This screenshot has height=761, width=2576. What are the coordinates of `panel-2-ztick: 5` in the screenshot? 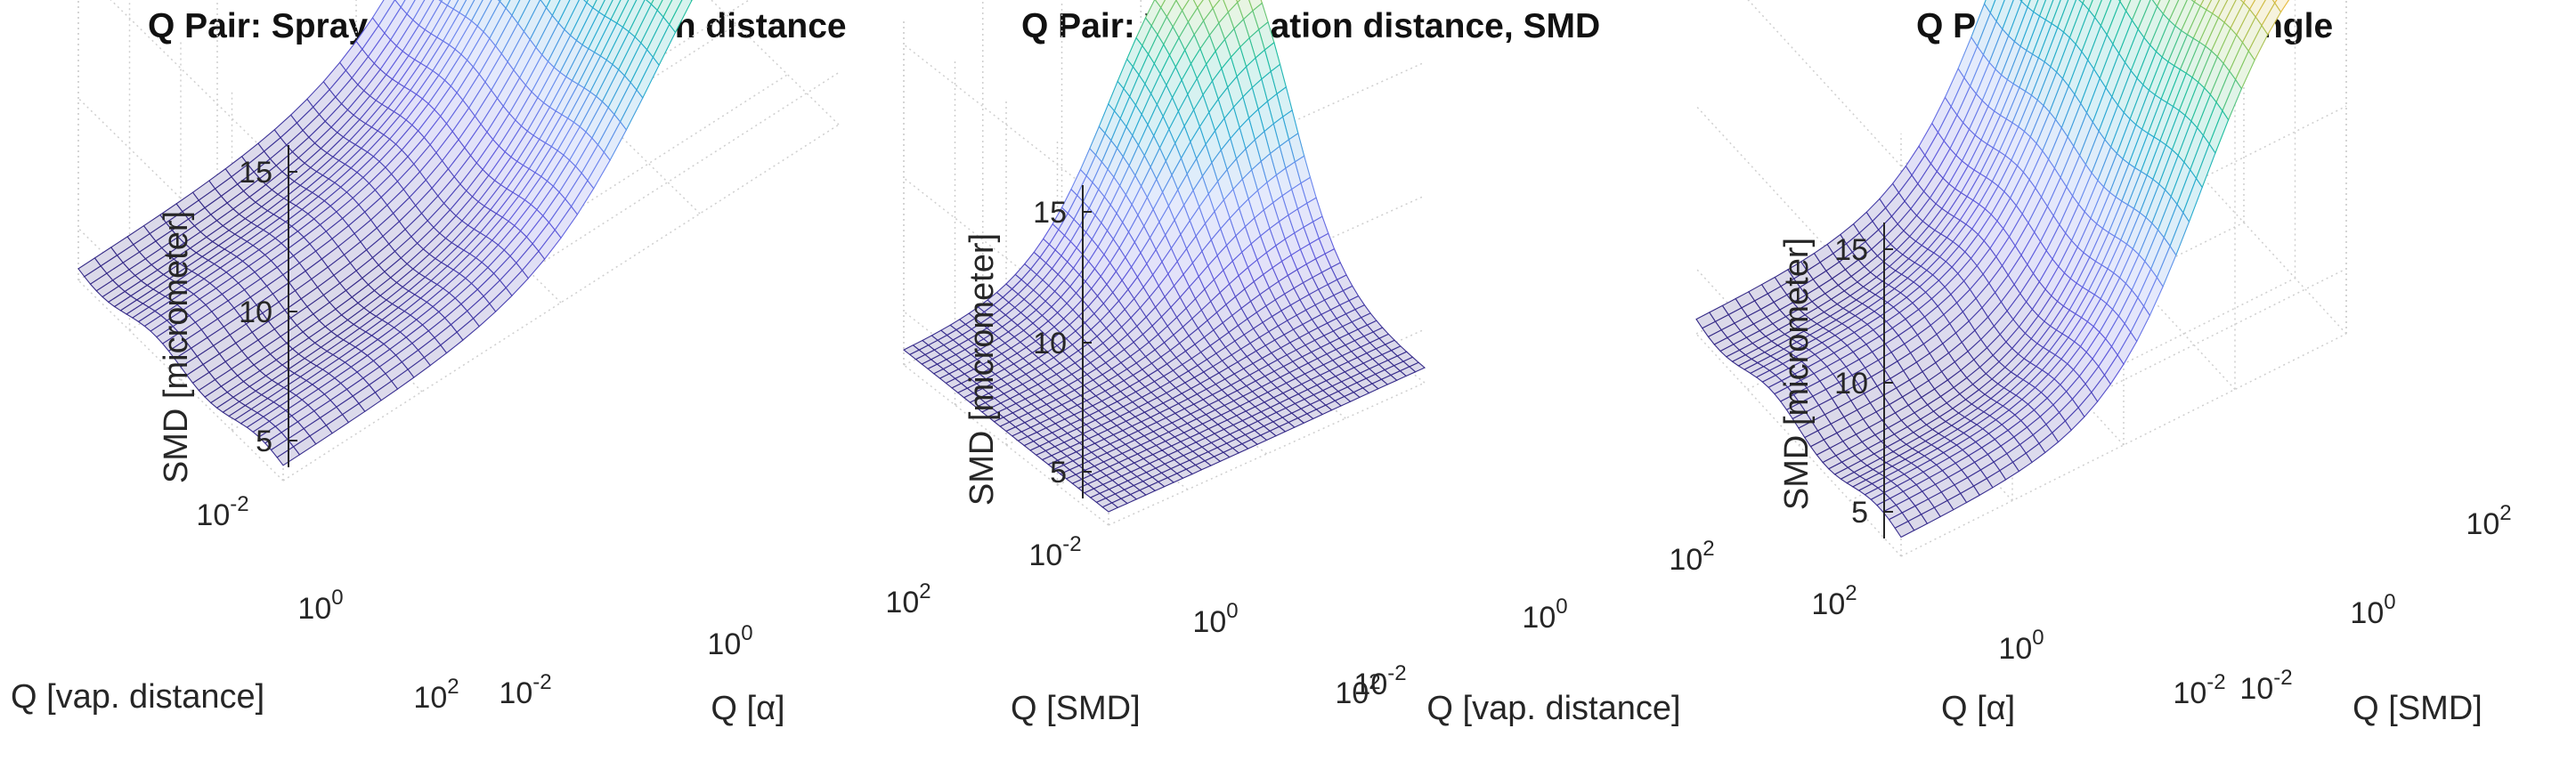 It's located at (1058, 473).